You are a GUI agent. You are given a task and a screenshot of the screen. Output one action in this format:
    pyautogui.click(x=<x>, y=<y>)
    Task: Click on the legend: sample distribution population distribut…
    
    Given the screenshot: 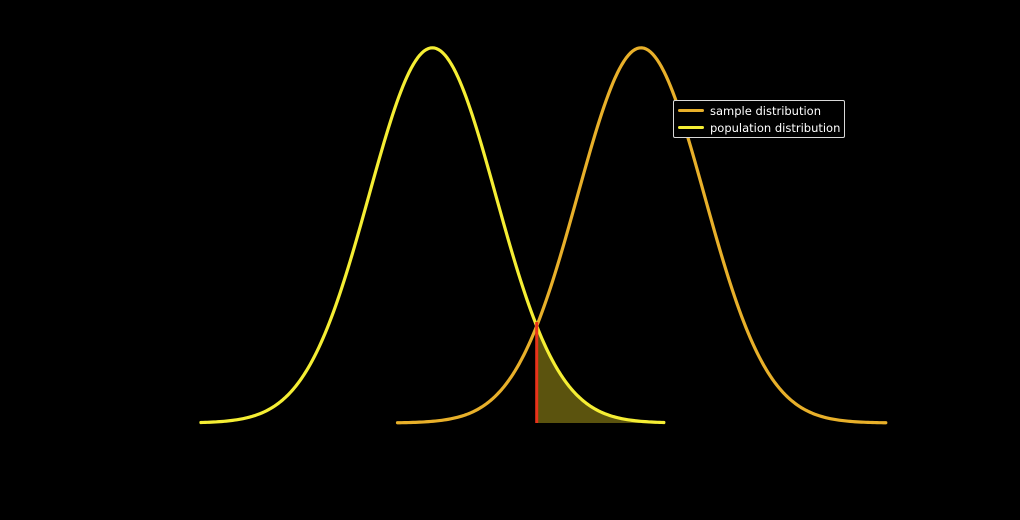 What is the action you would take?
    pyautogui.click(x=759, y=119)
    